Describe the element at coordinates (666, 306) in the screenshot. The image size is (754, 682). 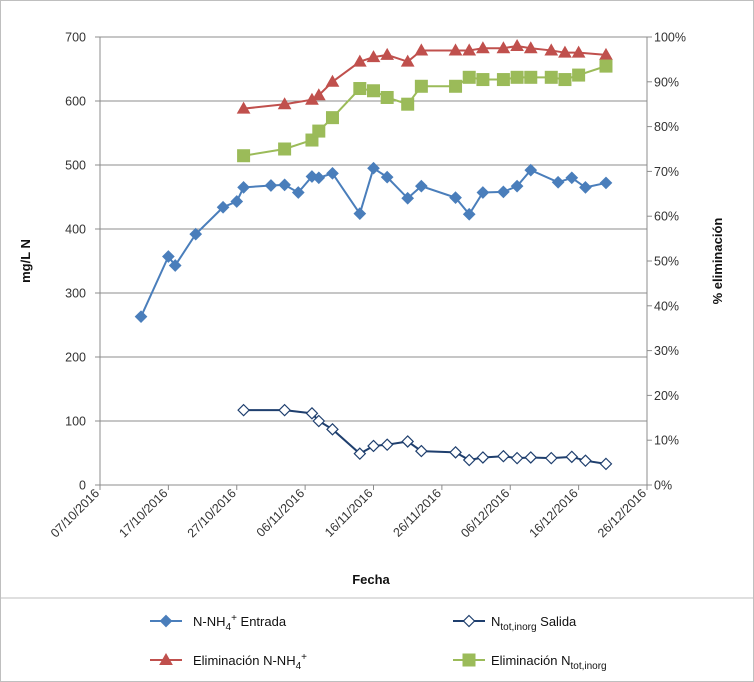
I see `y2-tick-label: 40%` at that location.